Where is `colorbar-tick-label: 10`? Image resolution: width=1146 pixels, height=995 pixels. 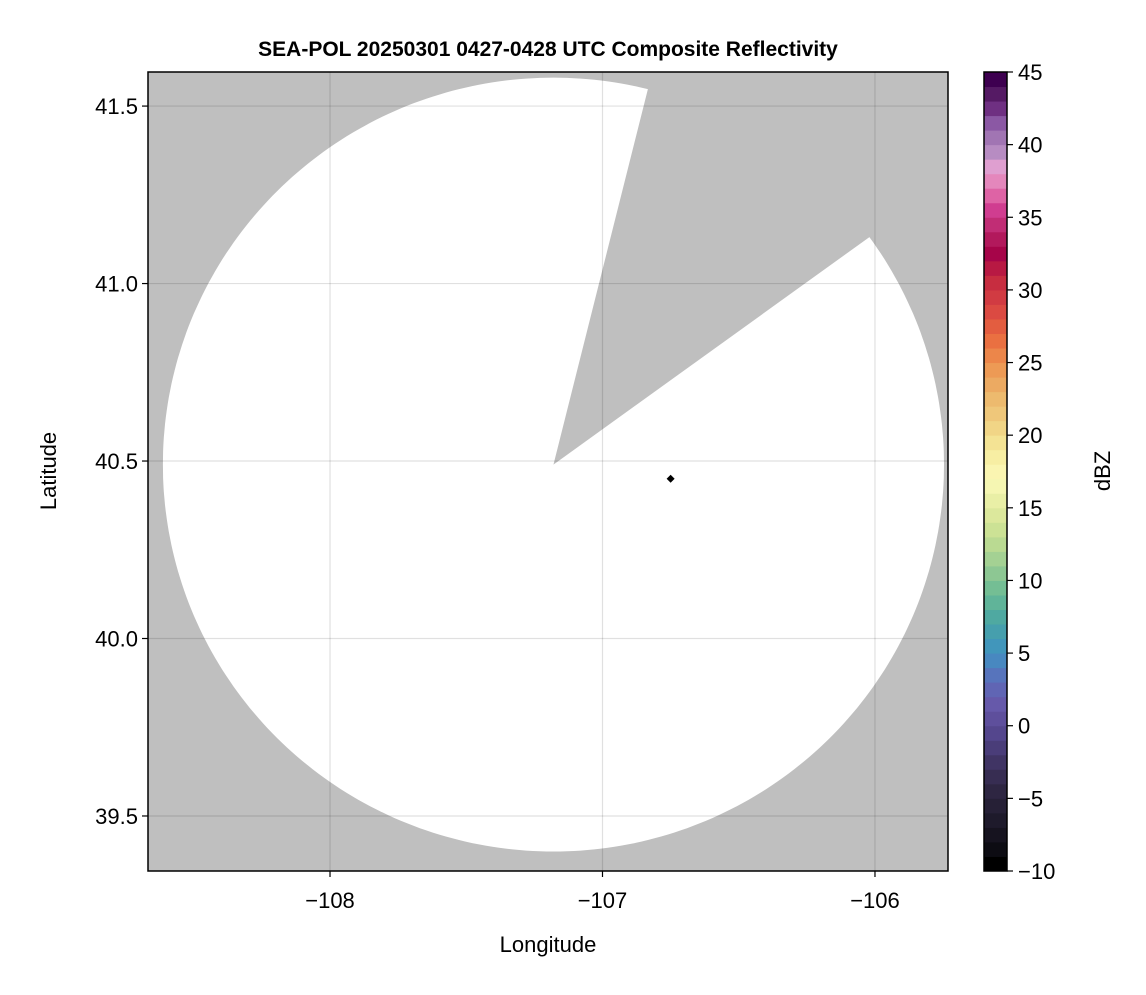 colorbar-tick-label: 10 is located at coordinates (1030, 580).